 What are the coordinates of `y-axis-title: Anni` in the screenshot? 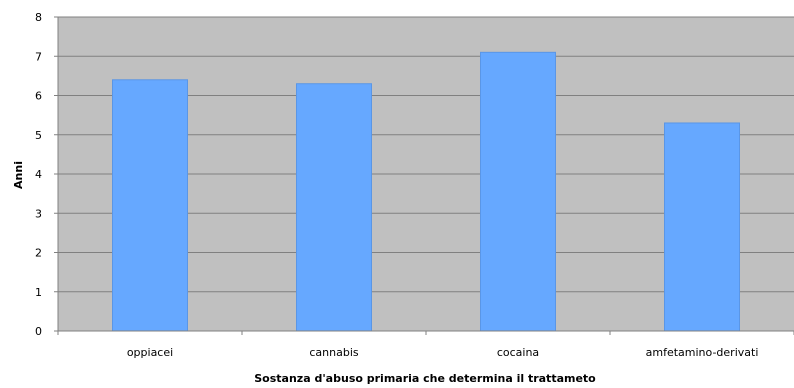 It's located at (18, 175).